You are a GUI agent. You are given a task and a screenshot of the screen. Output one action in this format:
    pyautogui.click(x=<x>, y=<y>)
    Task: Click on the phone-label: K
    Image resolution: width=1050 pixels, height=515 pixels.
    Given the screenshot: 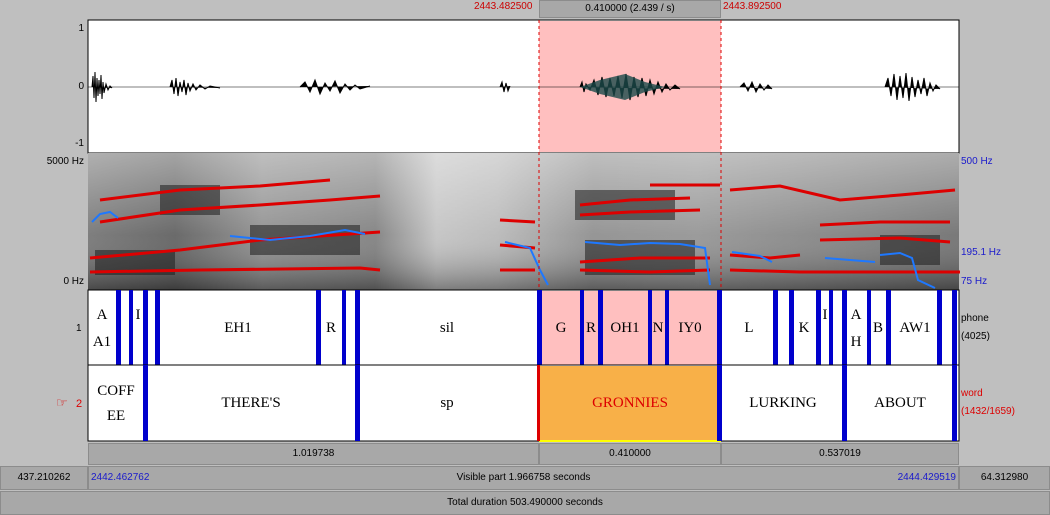 What is the action you would take?
    pyautogui.click(x=804, y=328)
    